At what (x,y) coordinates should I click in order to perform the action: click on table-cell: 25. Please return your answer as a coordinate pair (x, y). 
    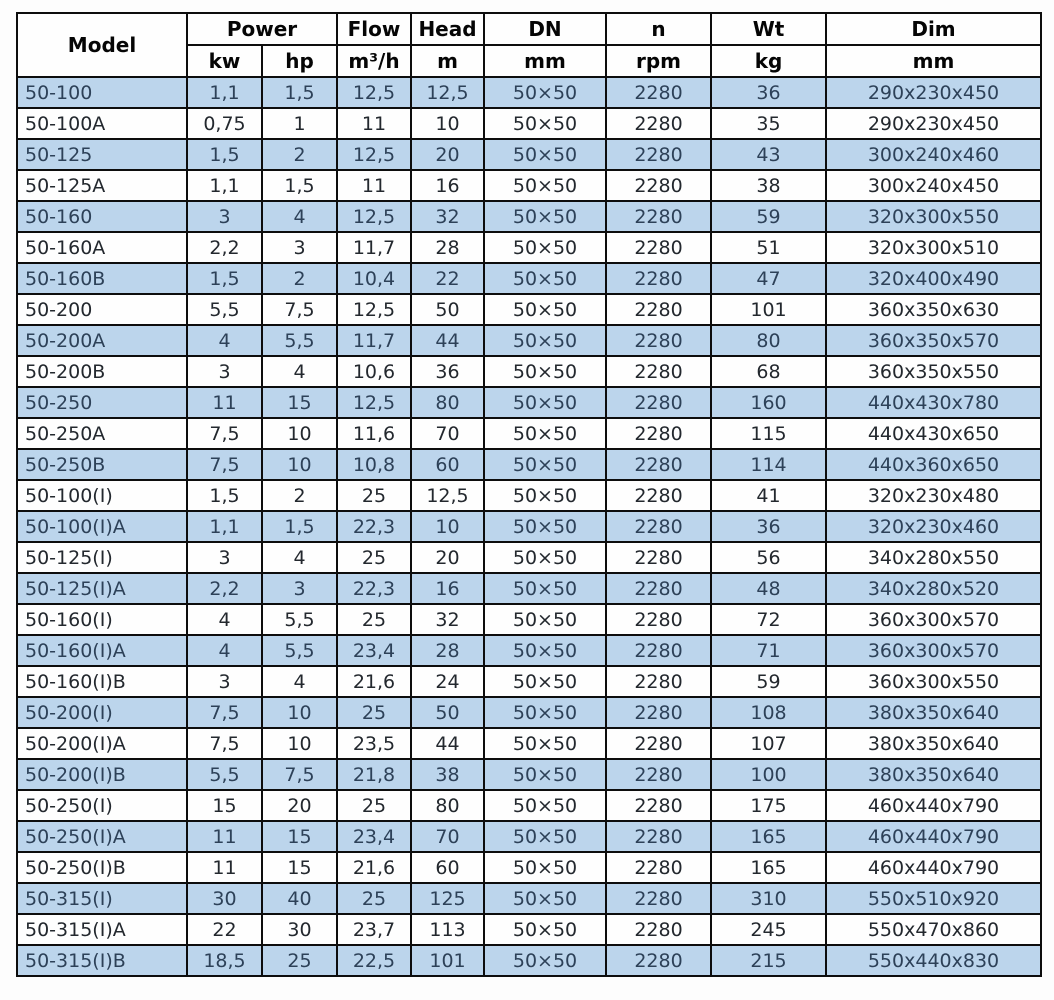
    Looking at the image, I should click on (374, 898).